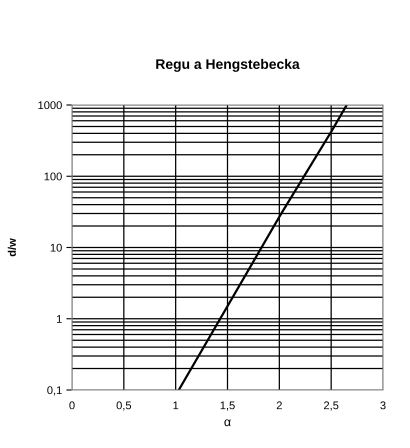 The width and height of the screenshot is (410, 448). What do you see at coordinates (331, 406) in the screenshot?
I see `x-tick-label: 2,5` at bounding box center [331, 406].